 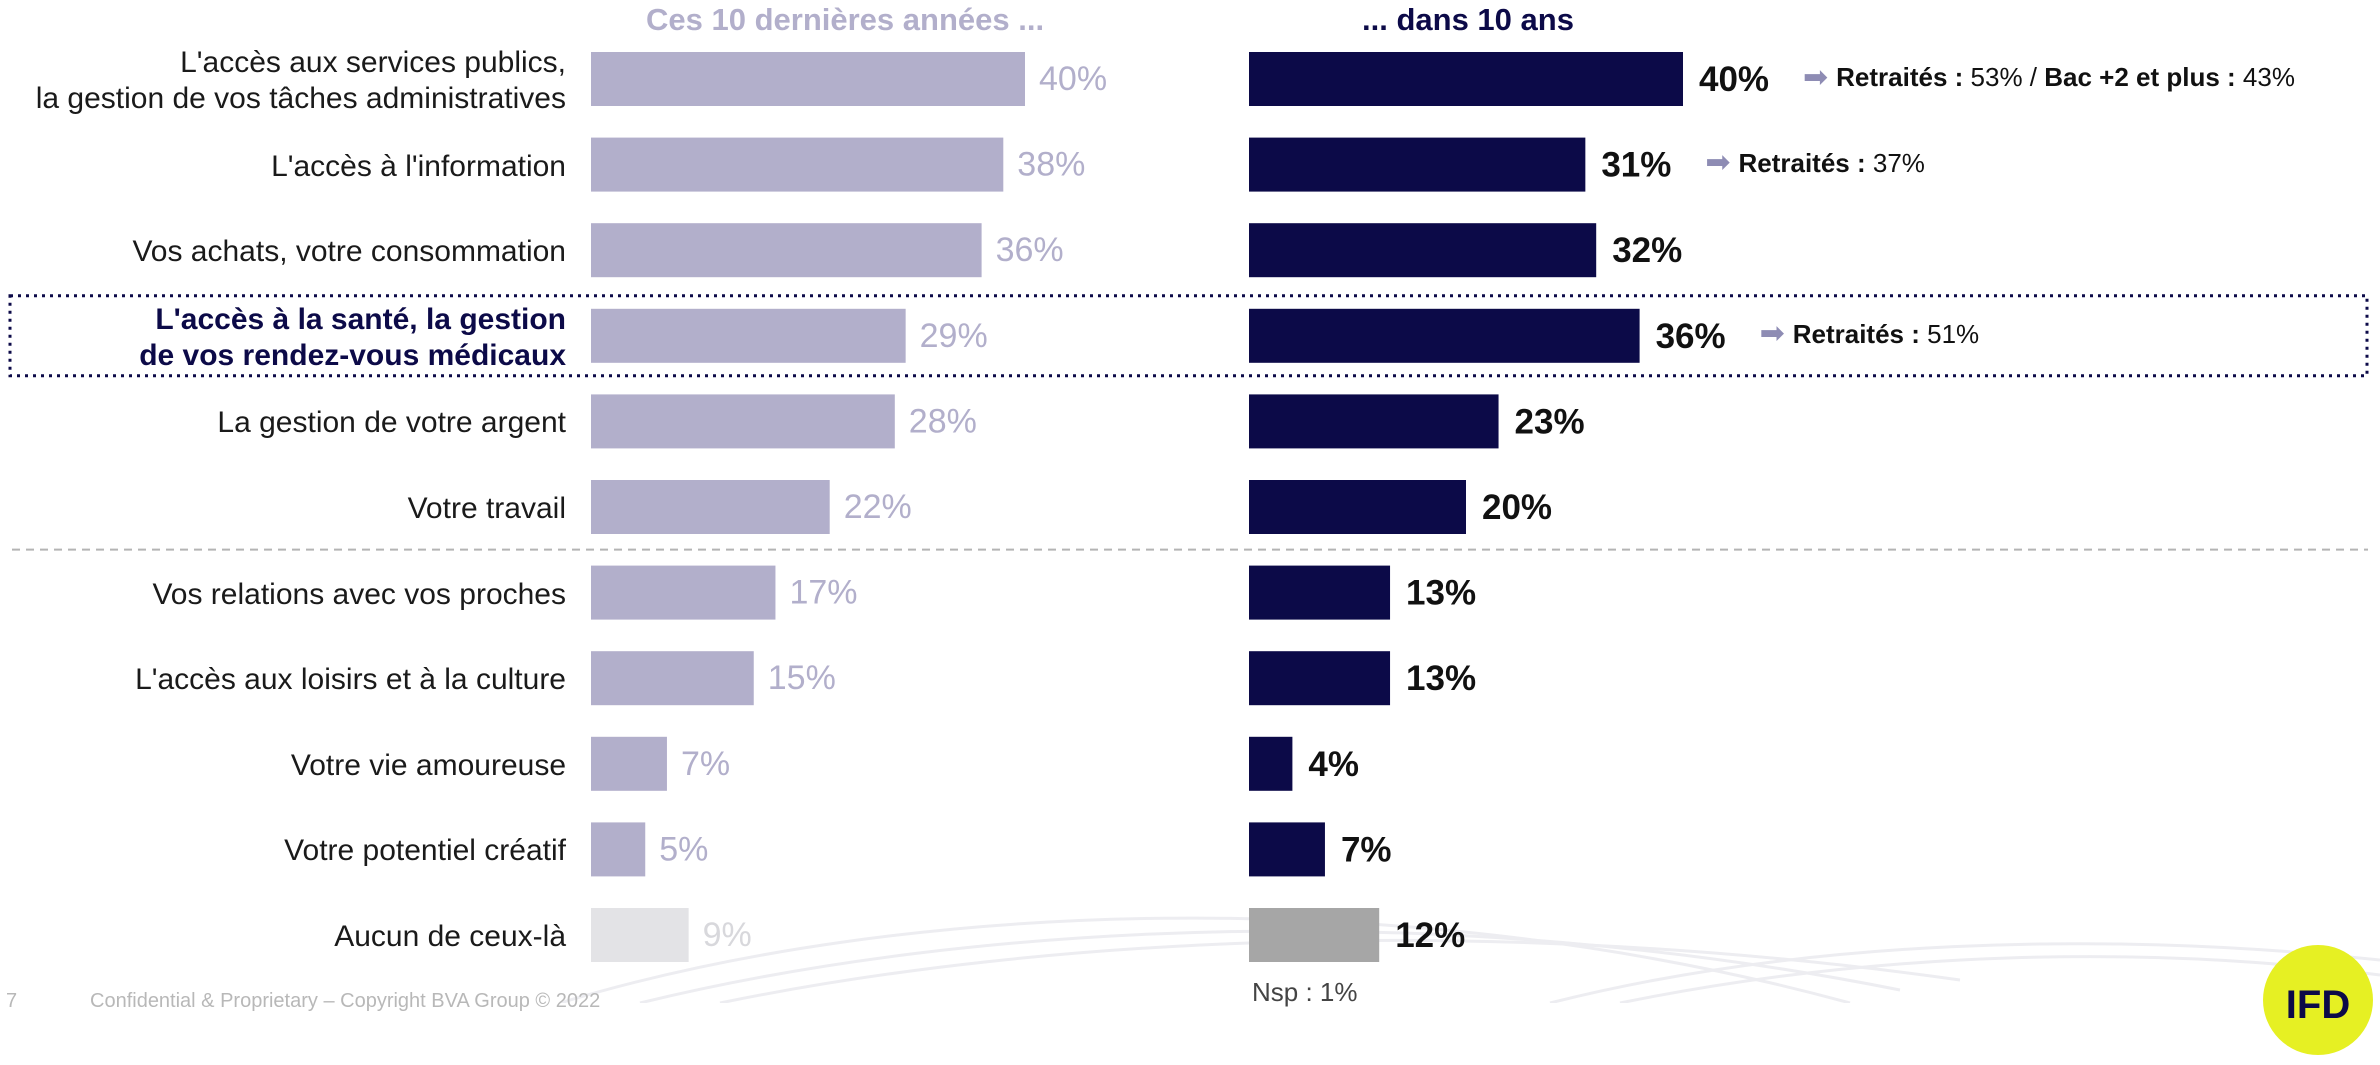 What do you see at coordinates (1517, 507) in the screenshot?
I see `future-value-label: 20%` at bounding box center [1517, 507].